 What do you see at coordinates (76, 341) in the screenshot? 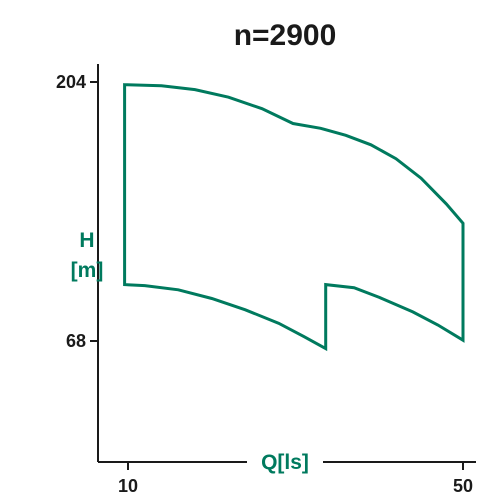
I see `y-tick-label: 68` at bounding box center [76, 341].